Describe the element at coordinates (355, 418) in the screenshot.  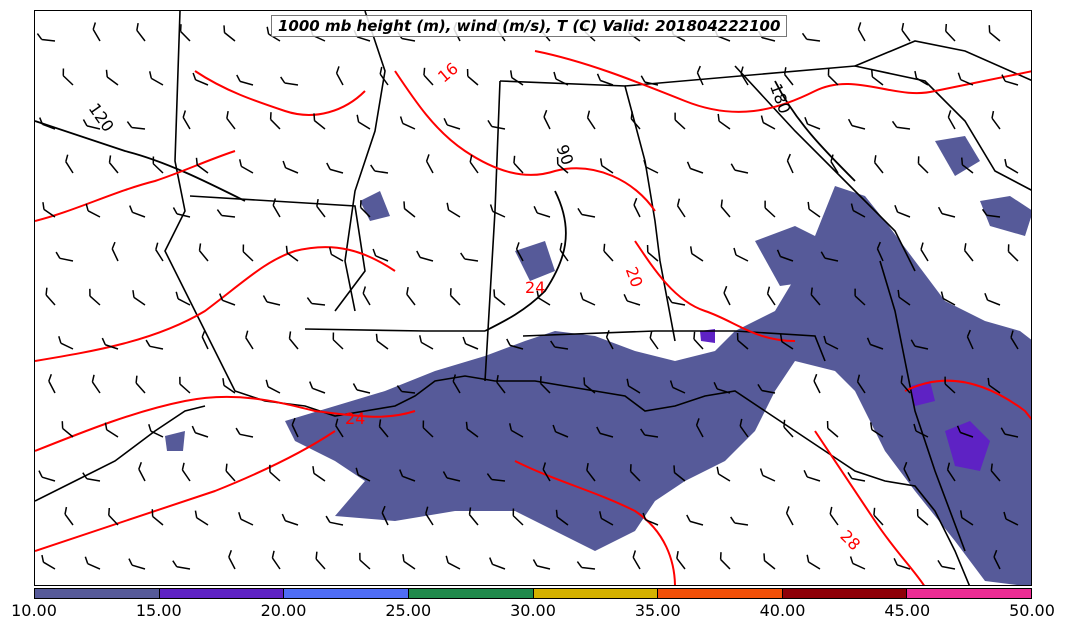
I see `temperature-label-24a: 24` at that location.